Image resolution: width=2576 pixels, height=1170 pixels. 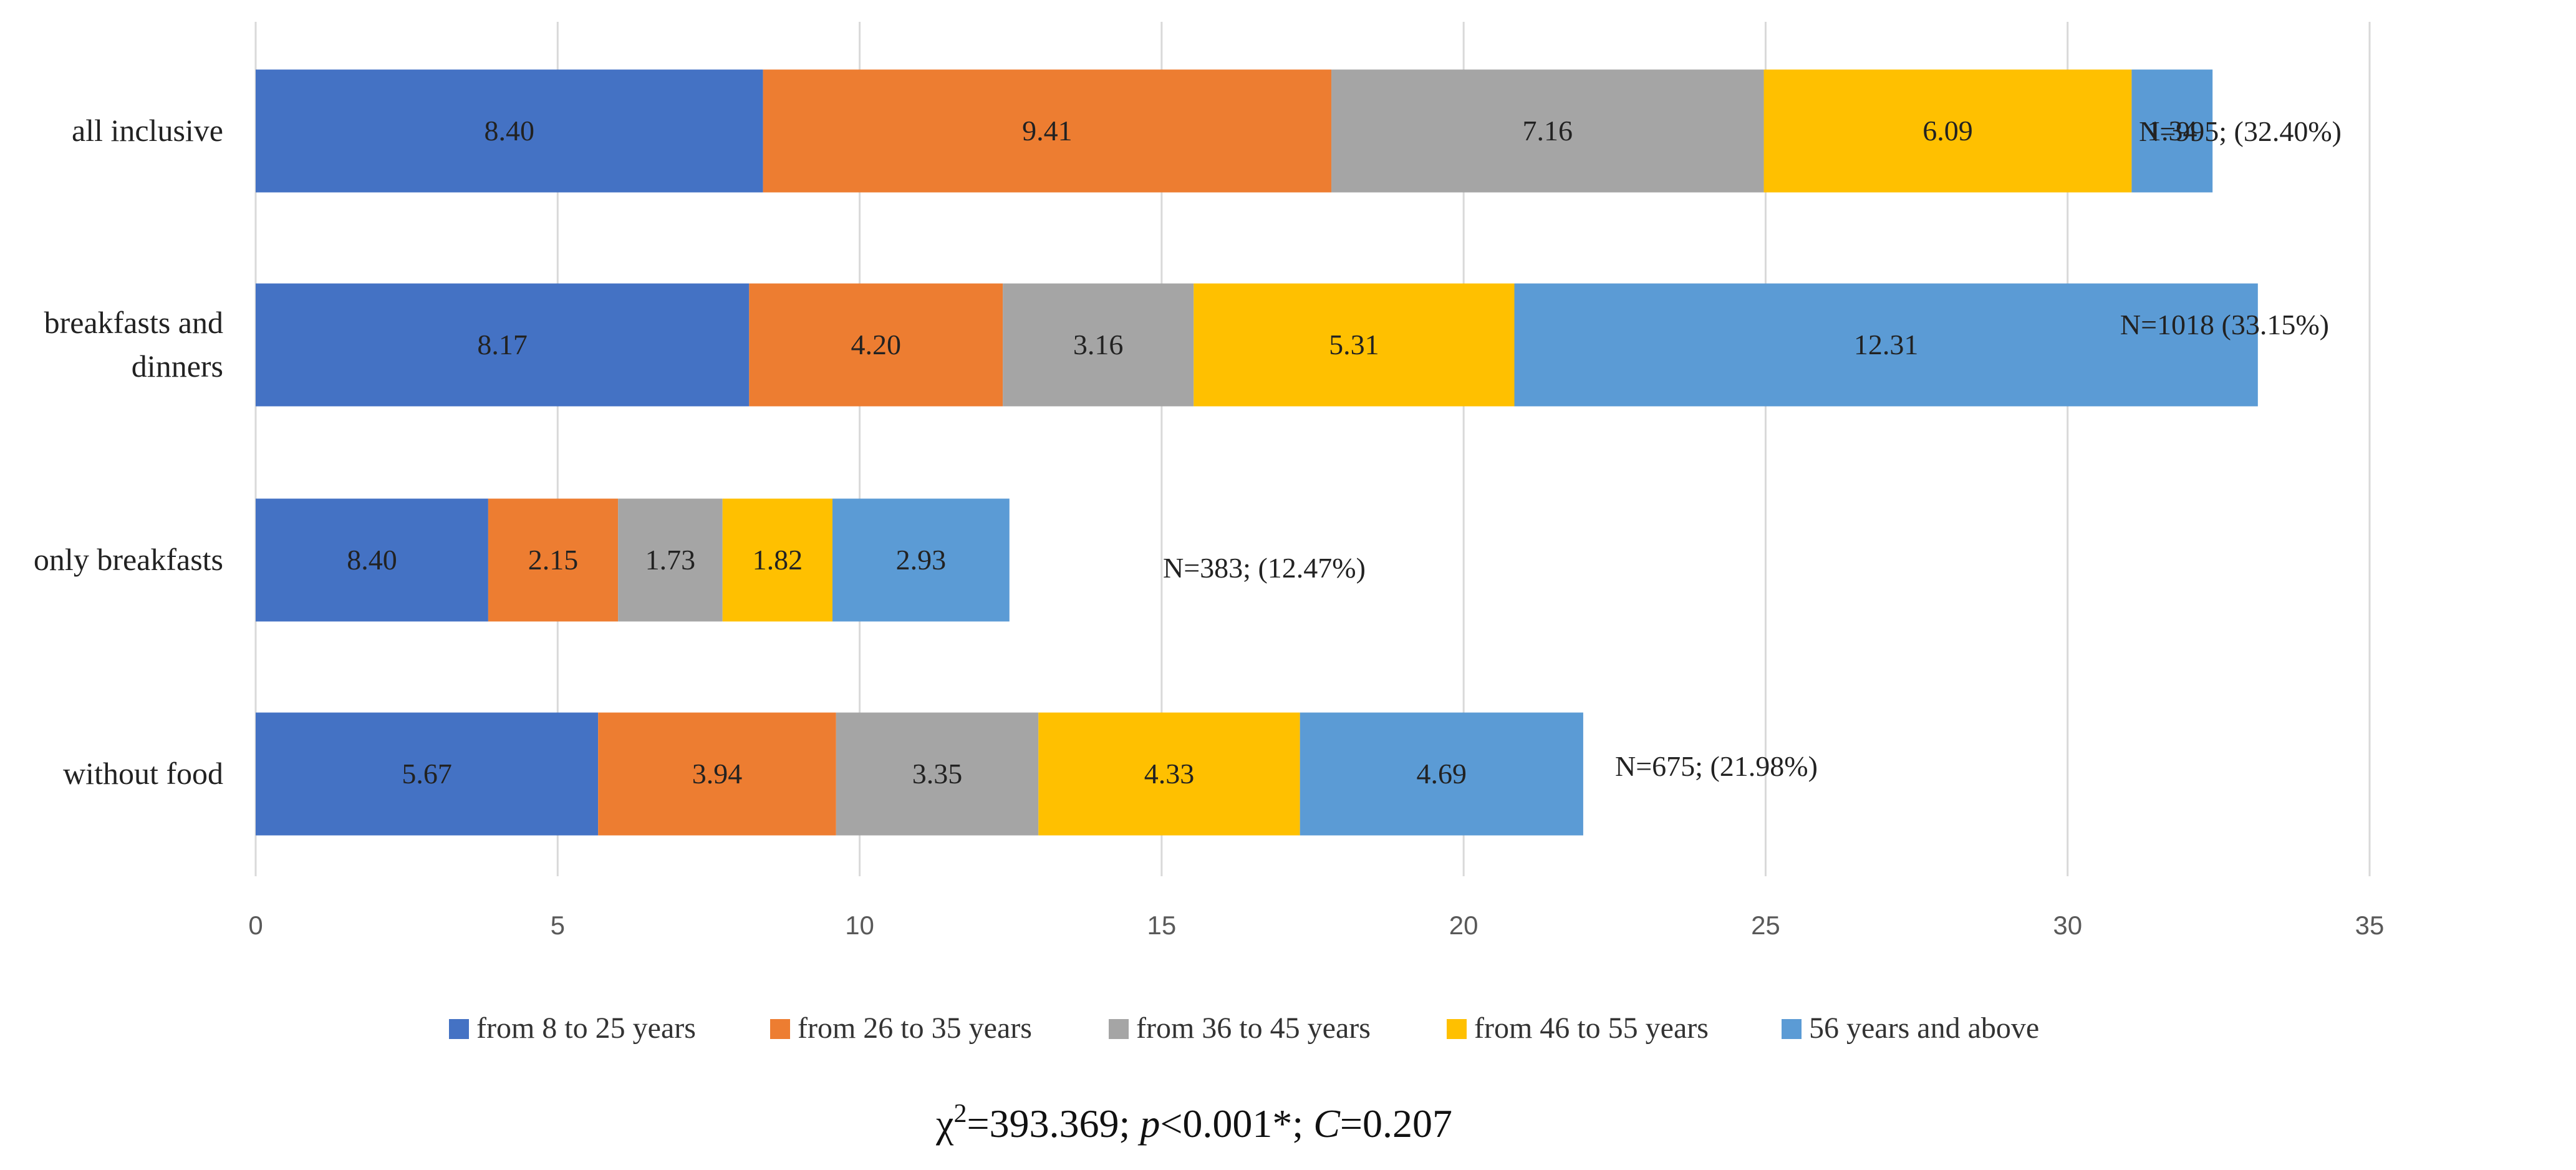 I want to click on bar-value-label: 6.09, so click(x=1947, y=131).